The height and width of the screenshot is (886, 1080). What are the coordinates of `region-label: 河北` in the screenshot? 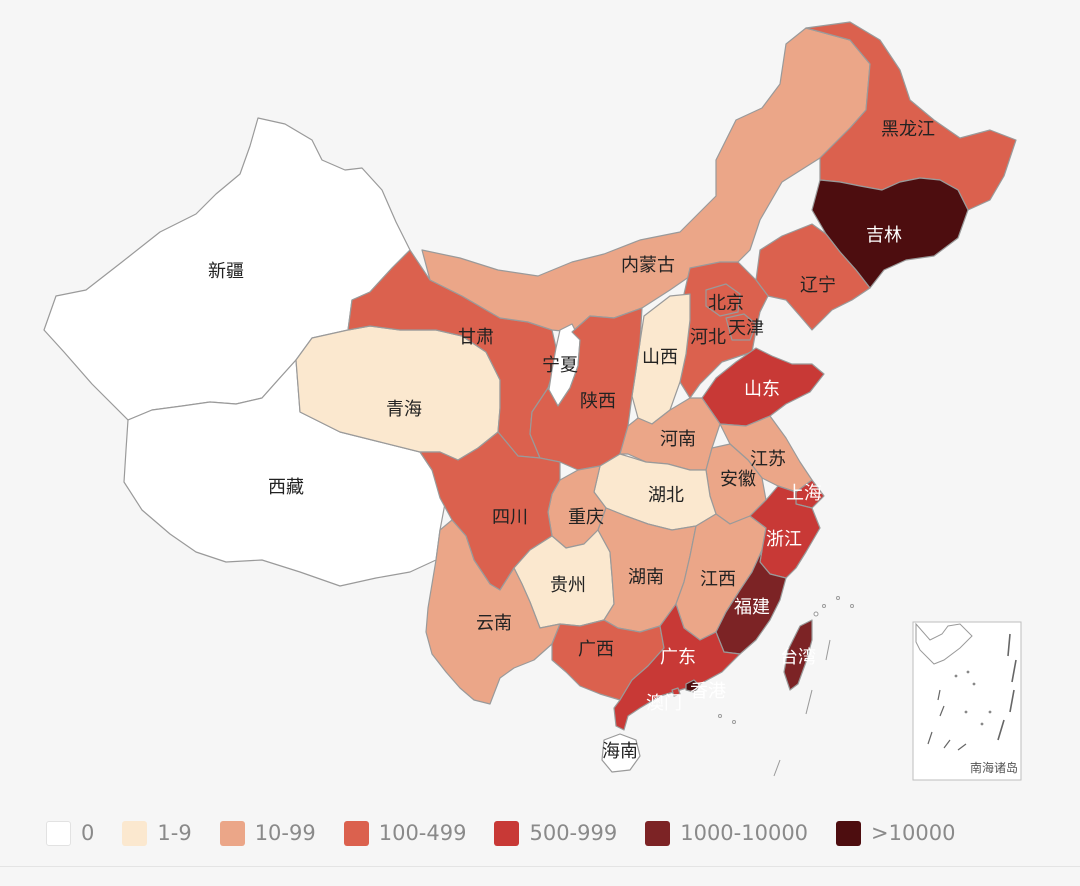 It's located at (708, 337).